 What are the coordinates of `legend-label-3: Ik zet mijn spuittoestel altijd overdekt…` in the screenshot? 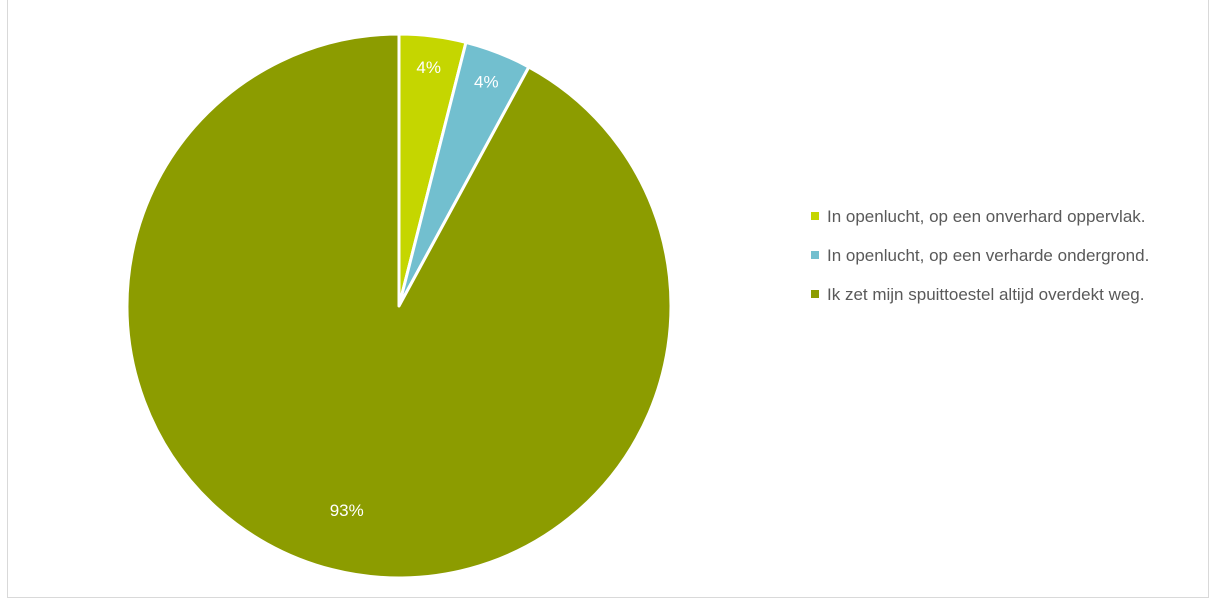 It's located at (986, 294).